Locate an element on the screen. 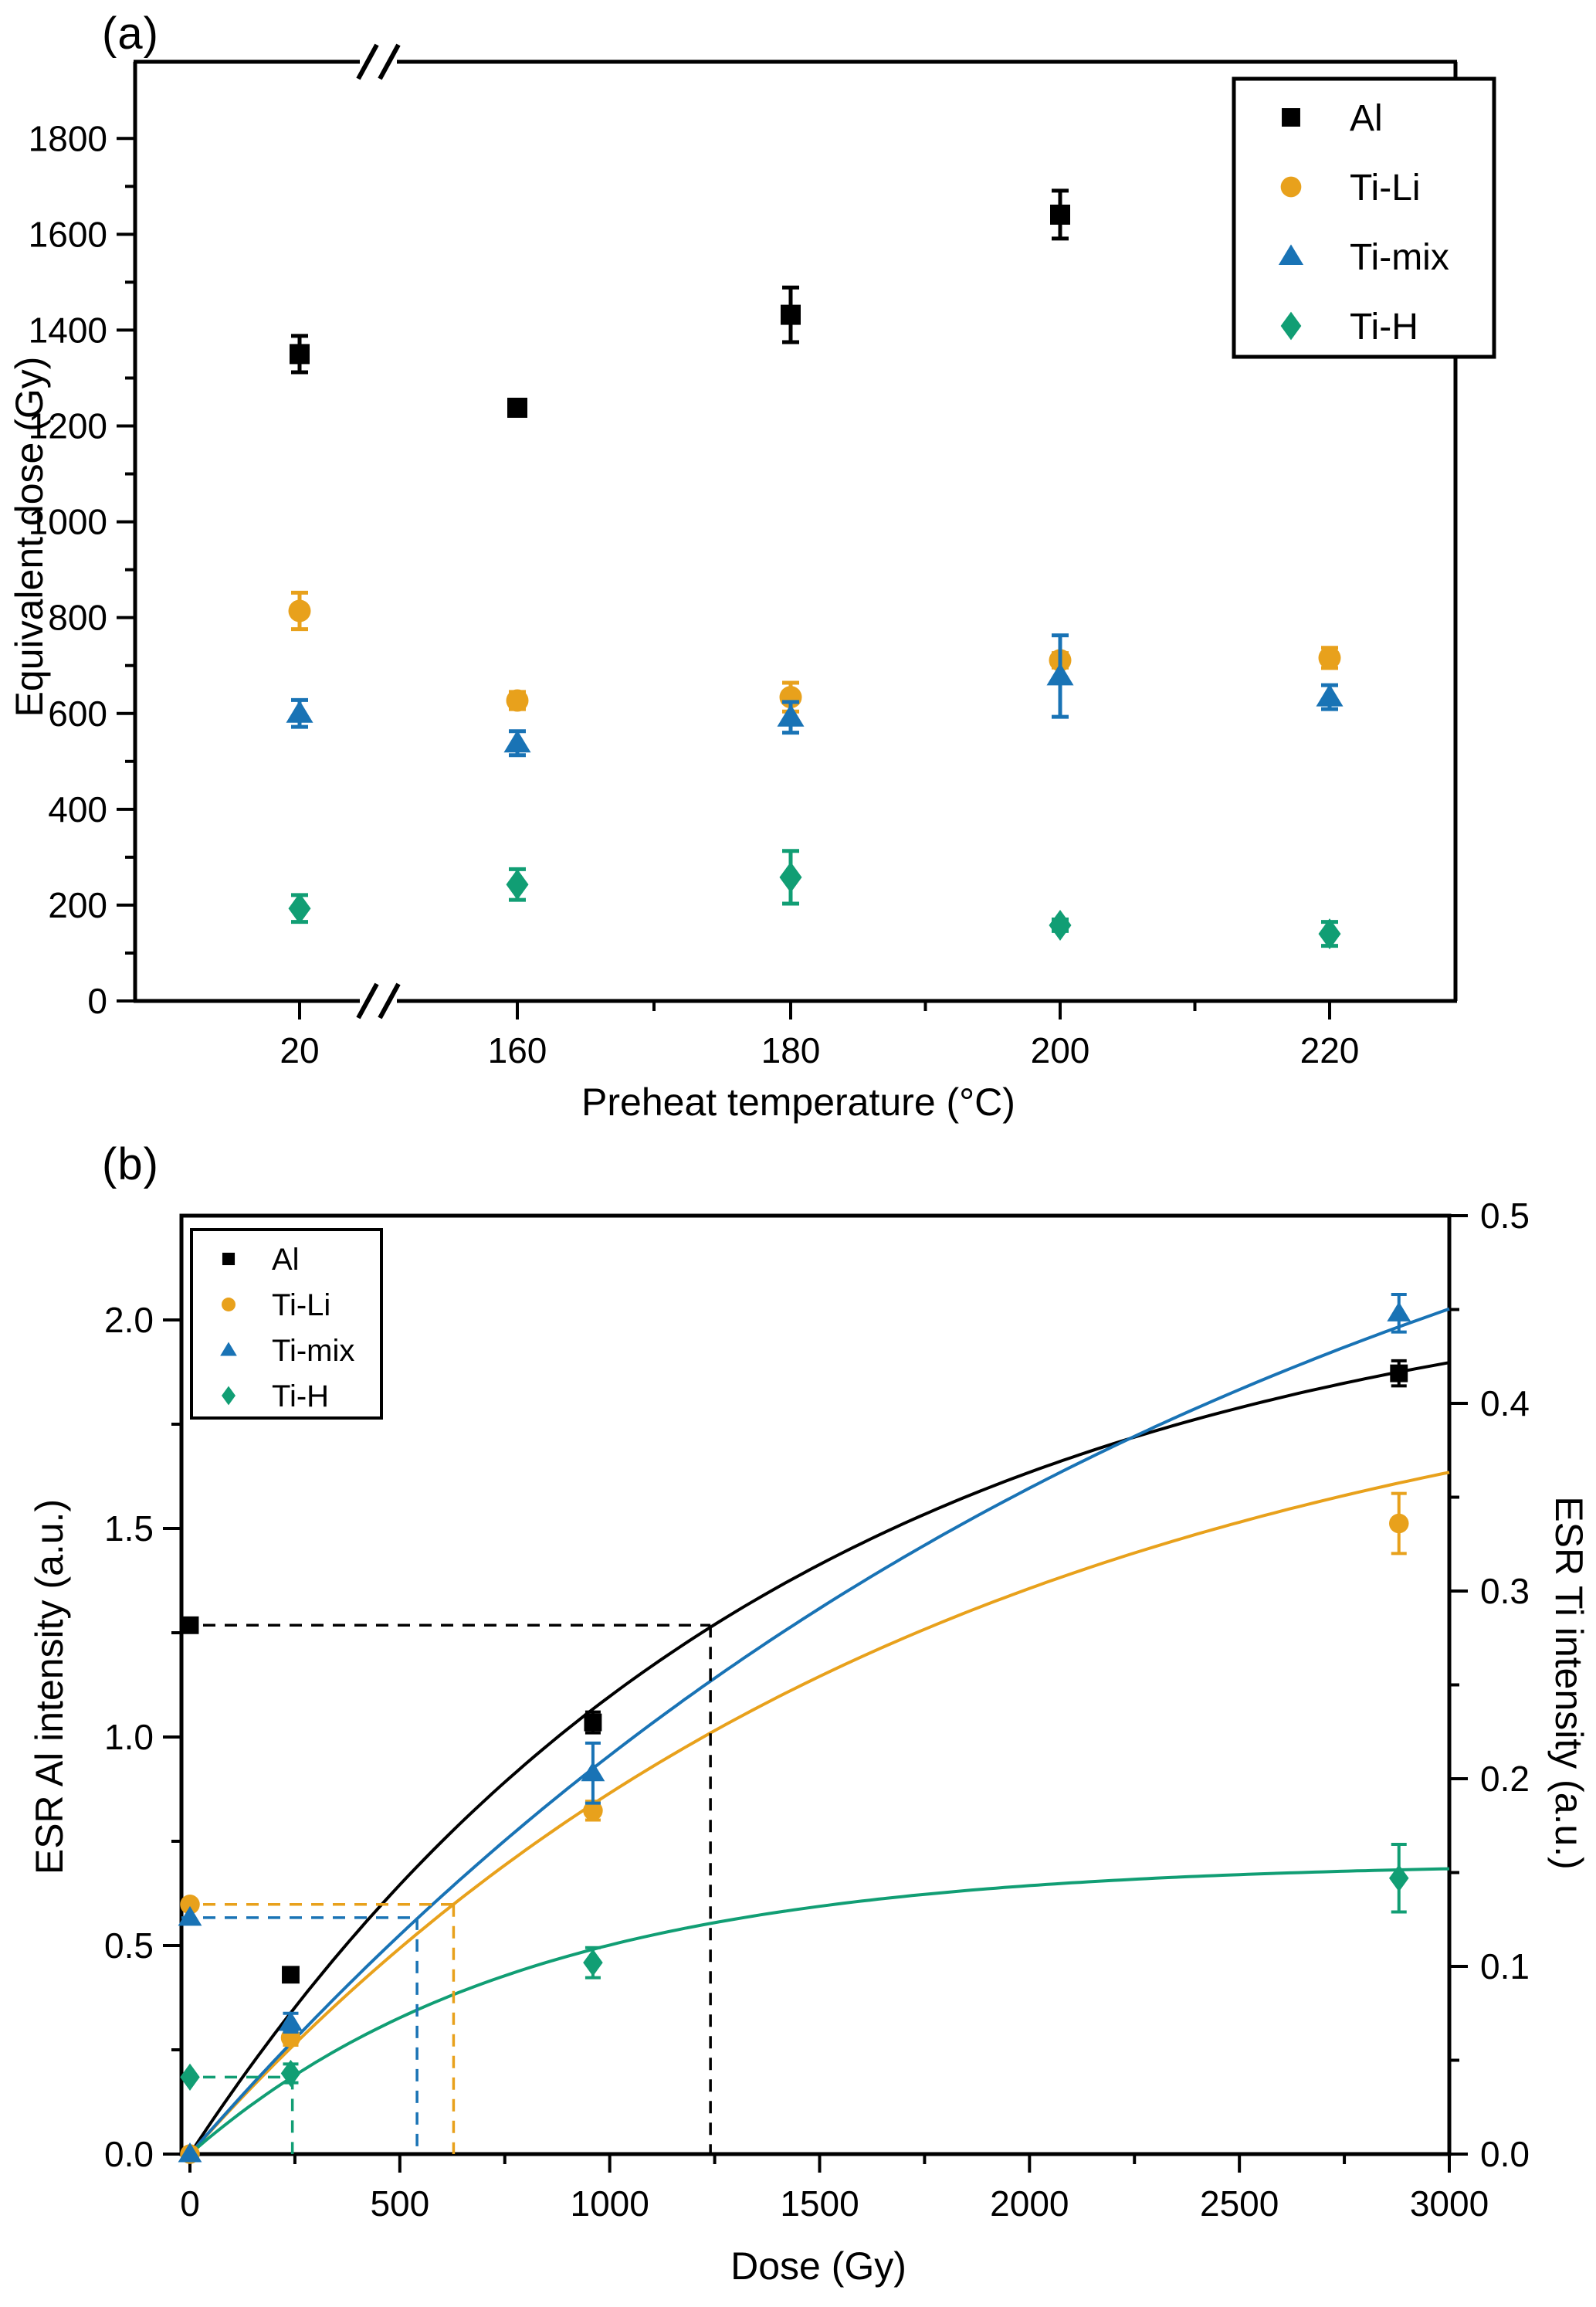 The width and height of the screenshot is (1596, 2307). panel-a-legend: Al Ti-Li Ti-mix Ti-H is located at coordinates (1364, 217).